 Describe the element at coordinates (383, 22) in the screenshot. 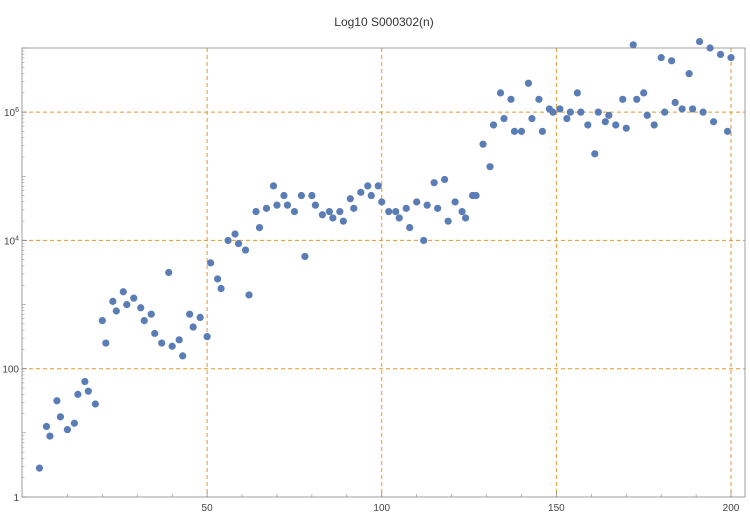

I see `chart-title: Log10 S000302(n)` at that location.